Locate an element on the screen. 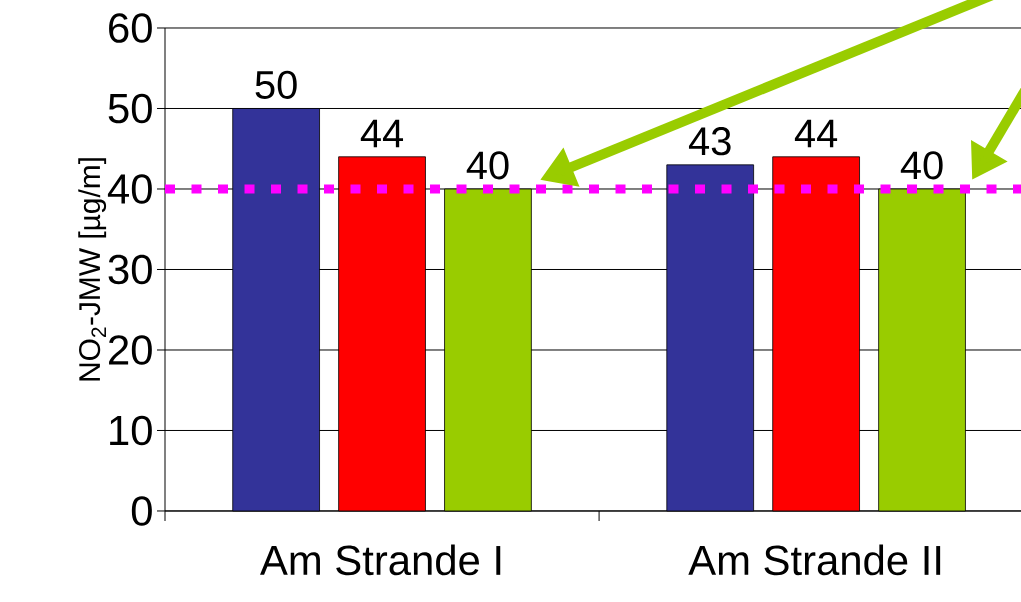 This screenshot has height=602, width=1021. y-tick-label: 40 is located at coordinates (129, 189).